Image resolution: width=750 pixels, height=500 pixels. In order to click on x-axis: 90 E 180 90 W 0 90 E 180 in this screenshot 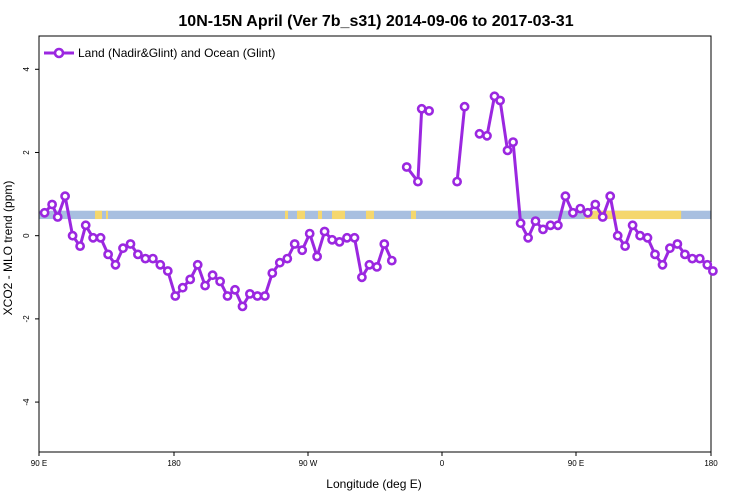, I will do `click(374, 460)`.